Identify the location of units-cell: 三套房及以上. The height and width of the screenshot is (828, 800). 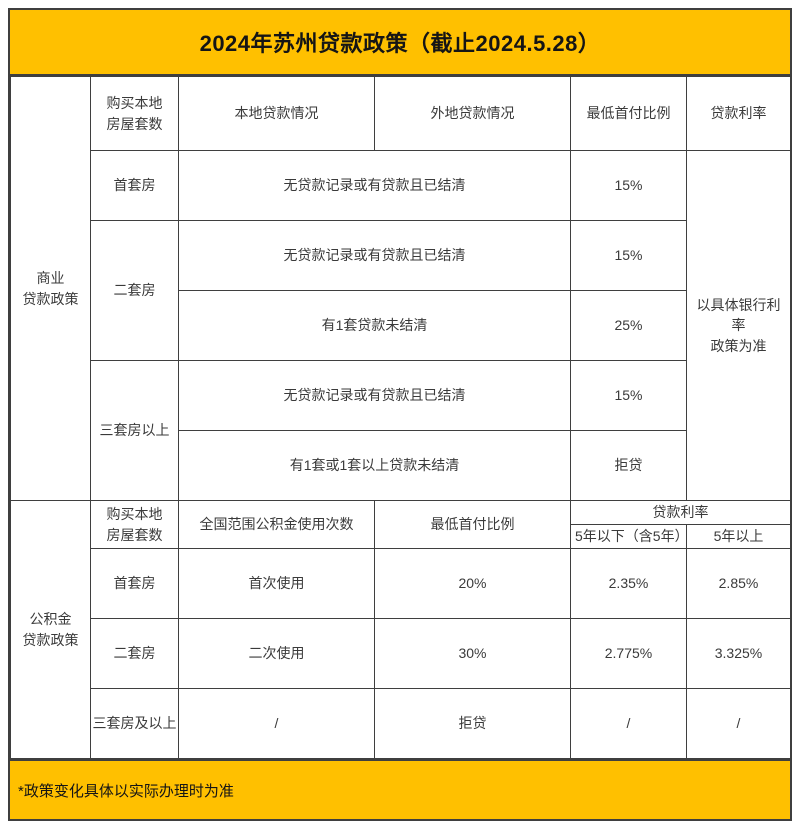
(134, 723).